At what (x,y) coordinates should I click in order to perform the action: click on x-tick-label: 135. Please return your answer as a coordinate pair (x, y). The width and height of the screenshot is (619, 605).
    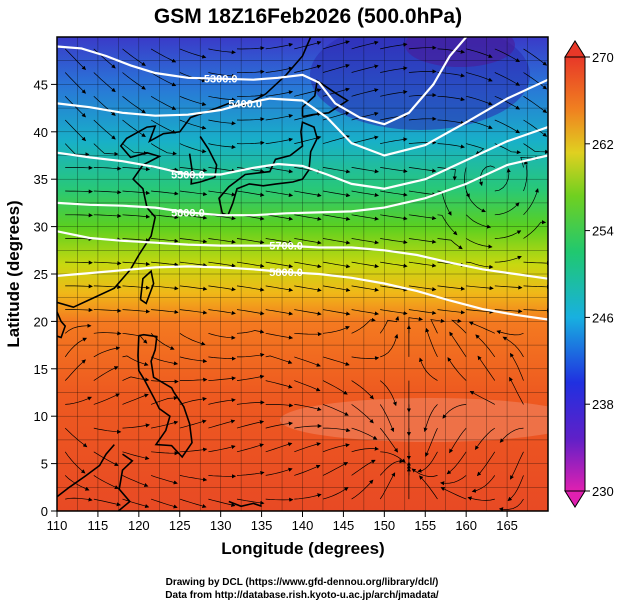
    Looking at the image, I should click on (262, 525).